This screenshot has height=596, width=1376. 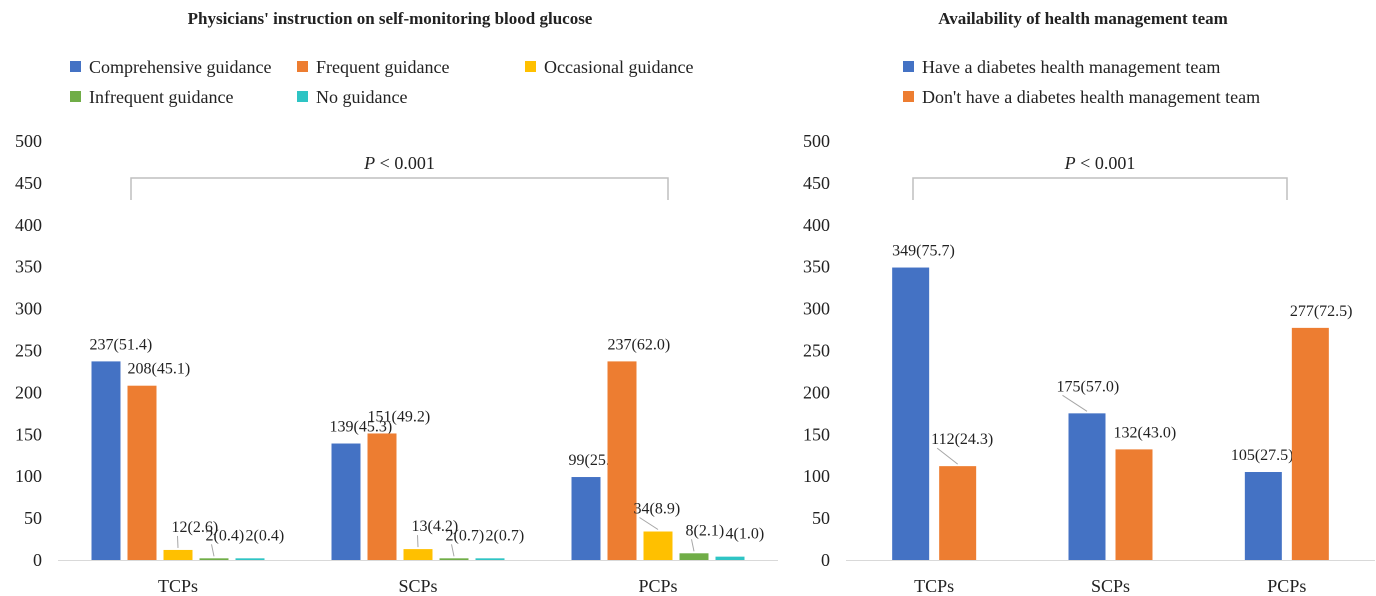 What do you see at coordinates (586, 518) in the screenshot?
I see `bar-comprehensive-guidance-pcps` at bounding box center [586, 518].